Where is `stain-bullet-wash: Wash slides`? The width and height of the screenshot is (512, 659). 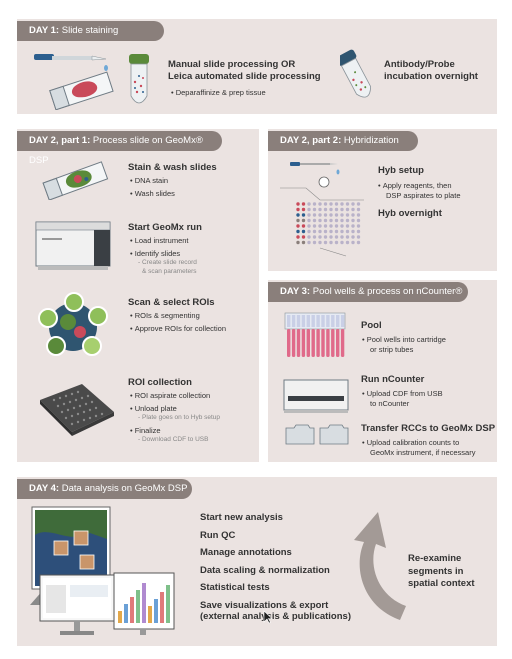
stain-bullet-wash: Wash slides is located at coordinates (152, 194).